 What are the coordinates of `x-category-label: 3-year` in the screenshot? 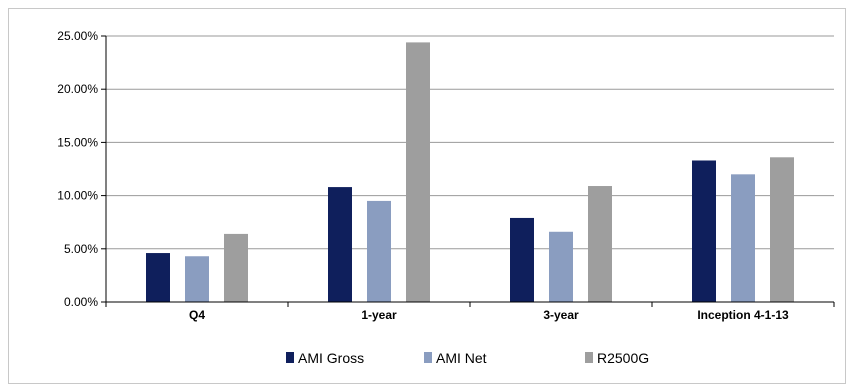 It's located at (561, 315).